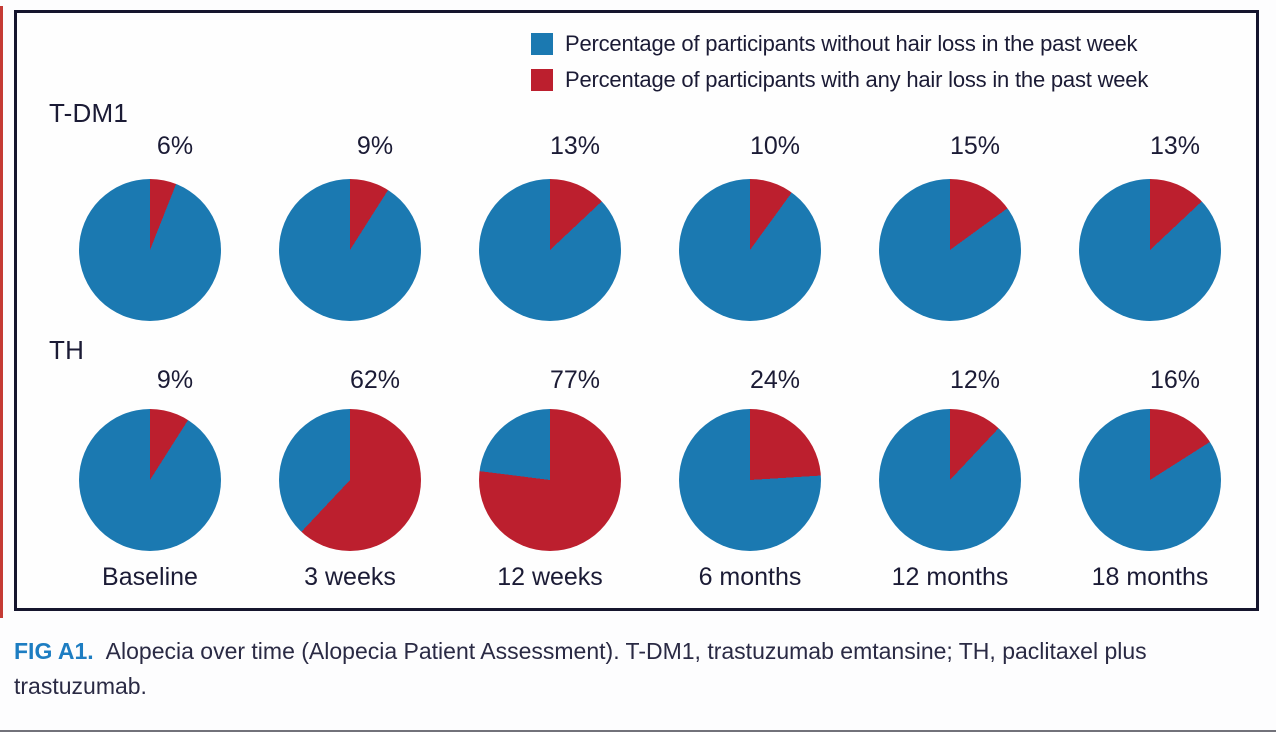 The image size is (1276, 732). Describe the element at coordinates (575, 380) in the screenshot. I see `percent-label-th-12-weeks: 77%` at that location.